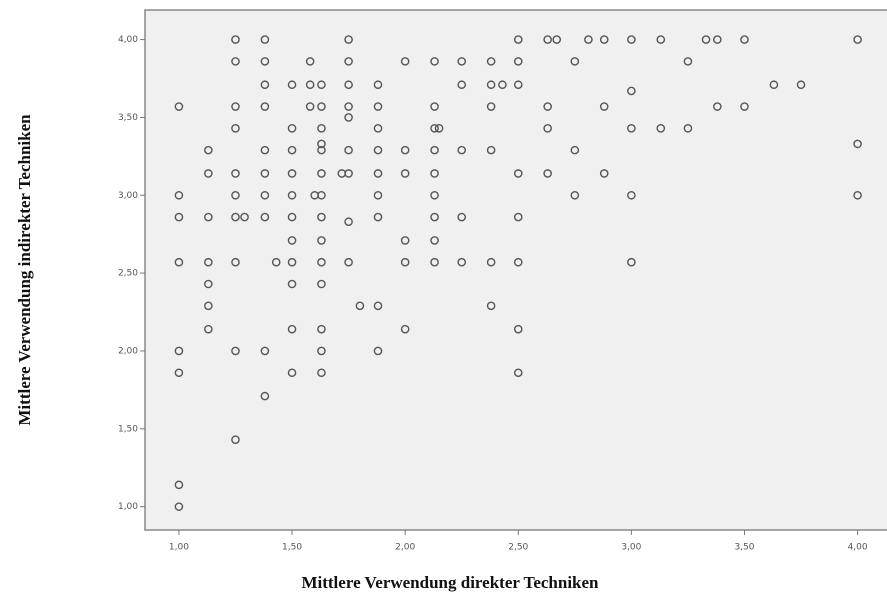  I want to click on x-tick-label: 1,50, so click(292, 548).